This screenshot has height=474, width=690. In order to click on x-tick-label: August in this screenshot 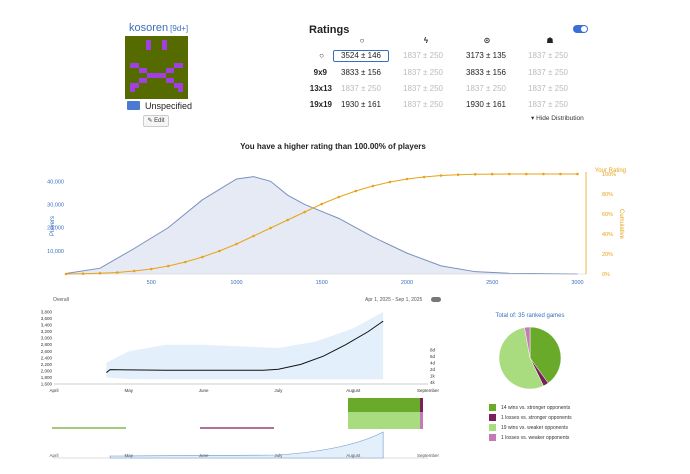, I will do `click(353, 390)`.